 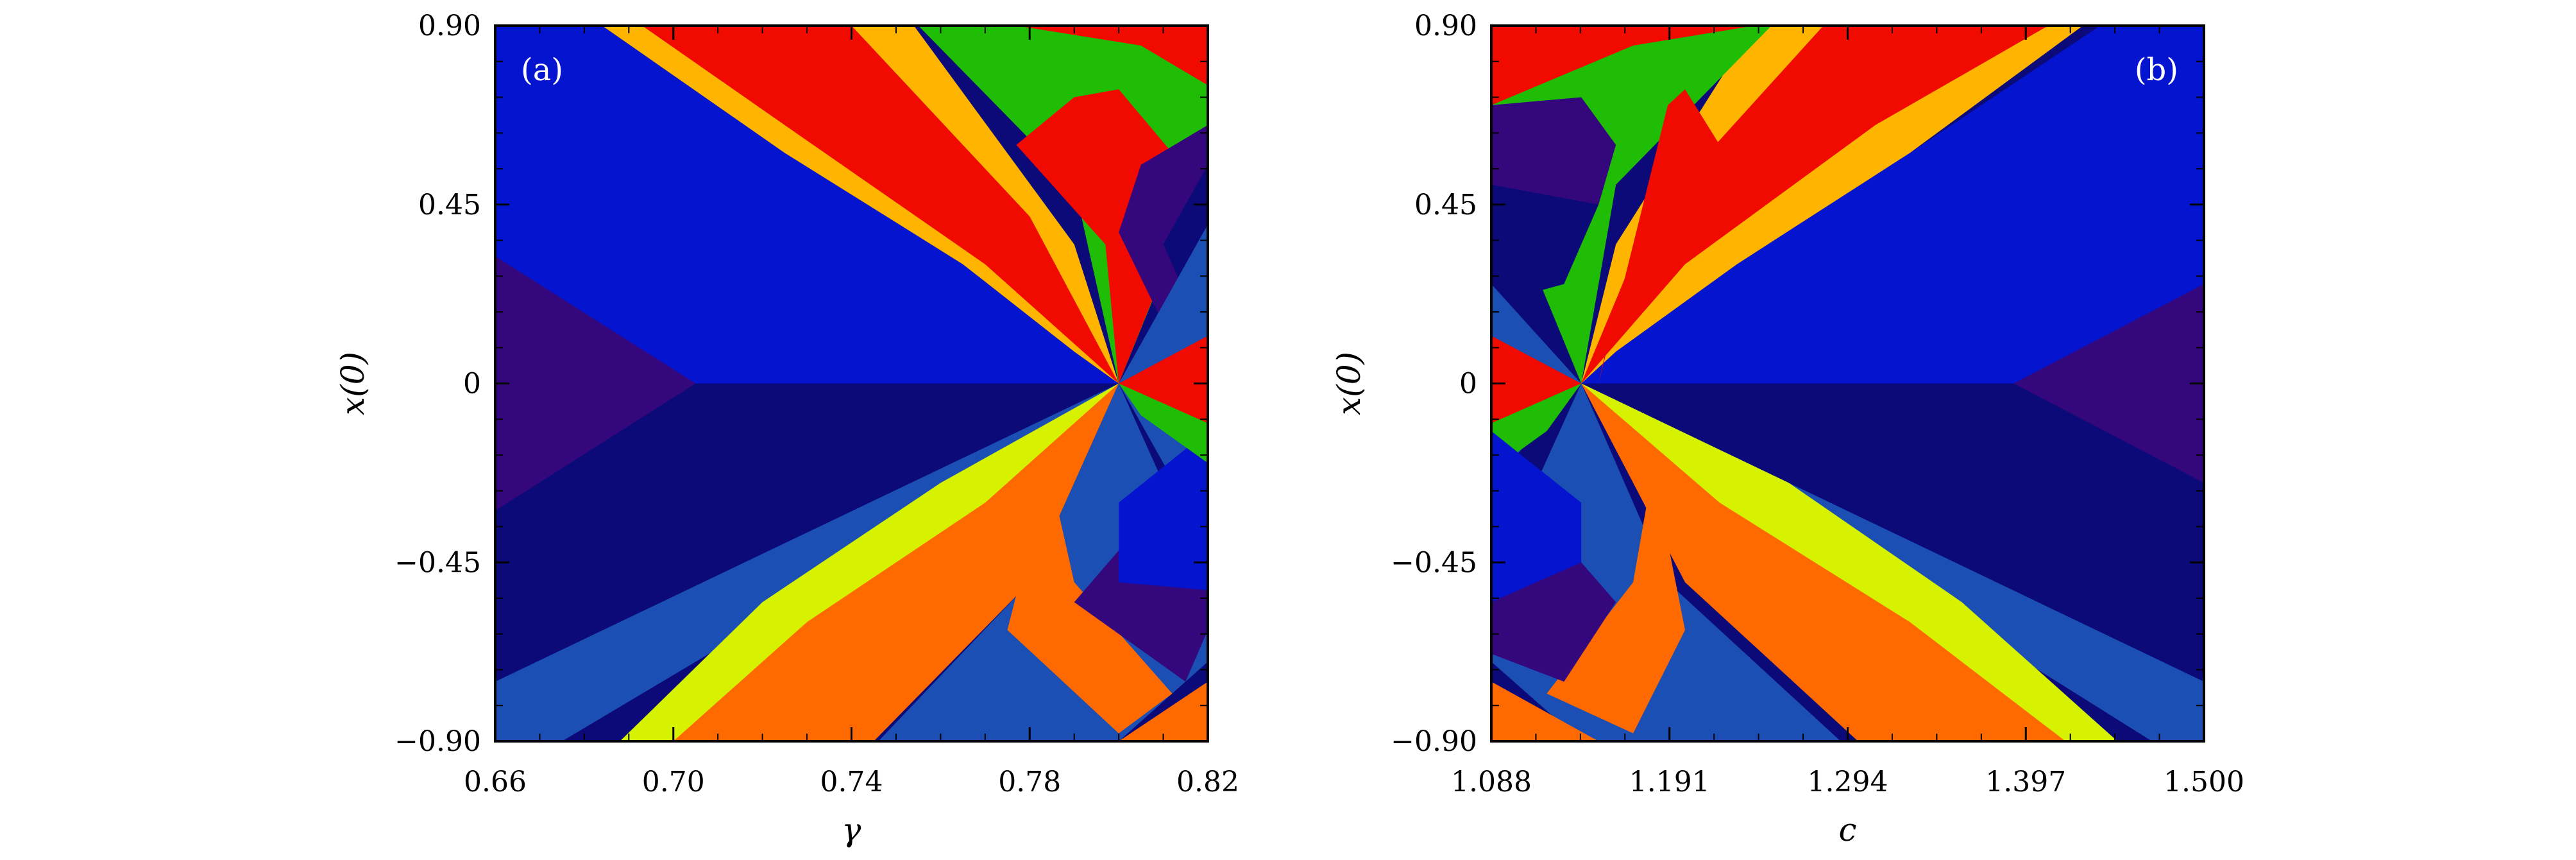 I want to click on x-tick-label: 1.294, so click(x=1848, y=782).